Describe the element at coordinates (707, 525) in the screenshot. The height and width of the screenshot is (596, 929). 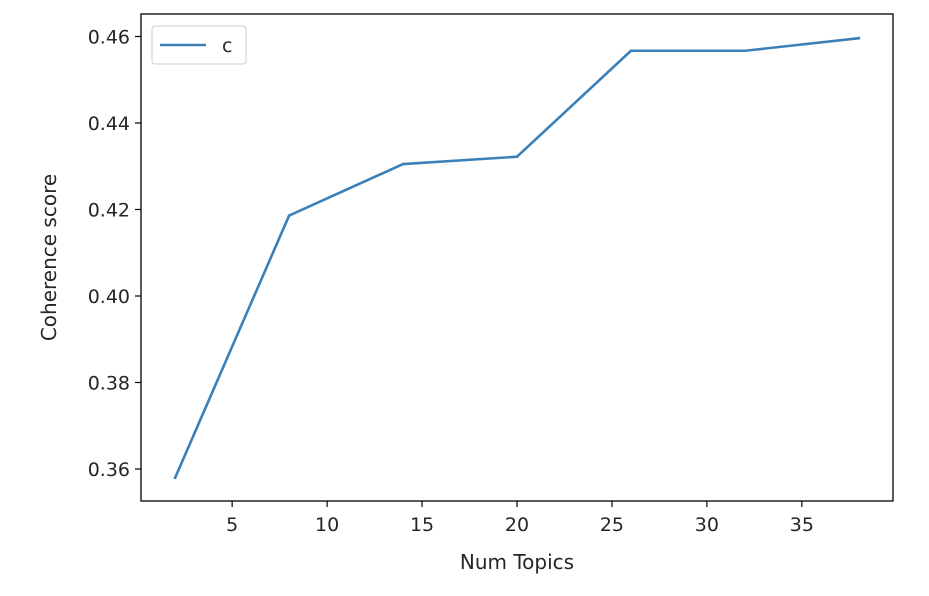
I see `x-tick-label: 30` at that location.